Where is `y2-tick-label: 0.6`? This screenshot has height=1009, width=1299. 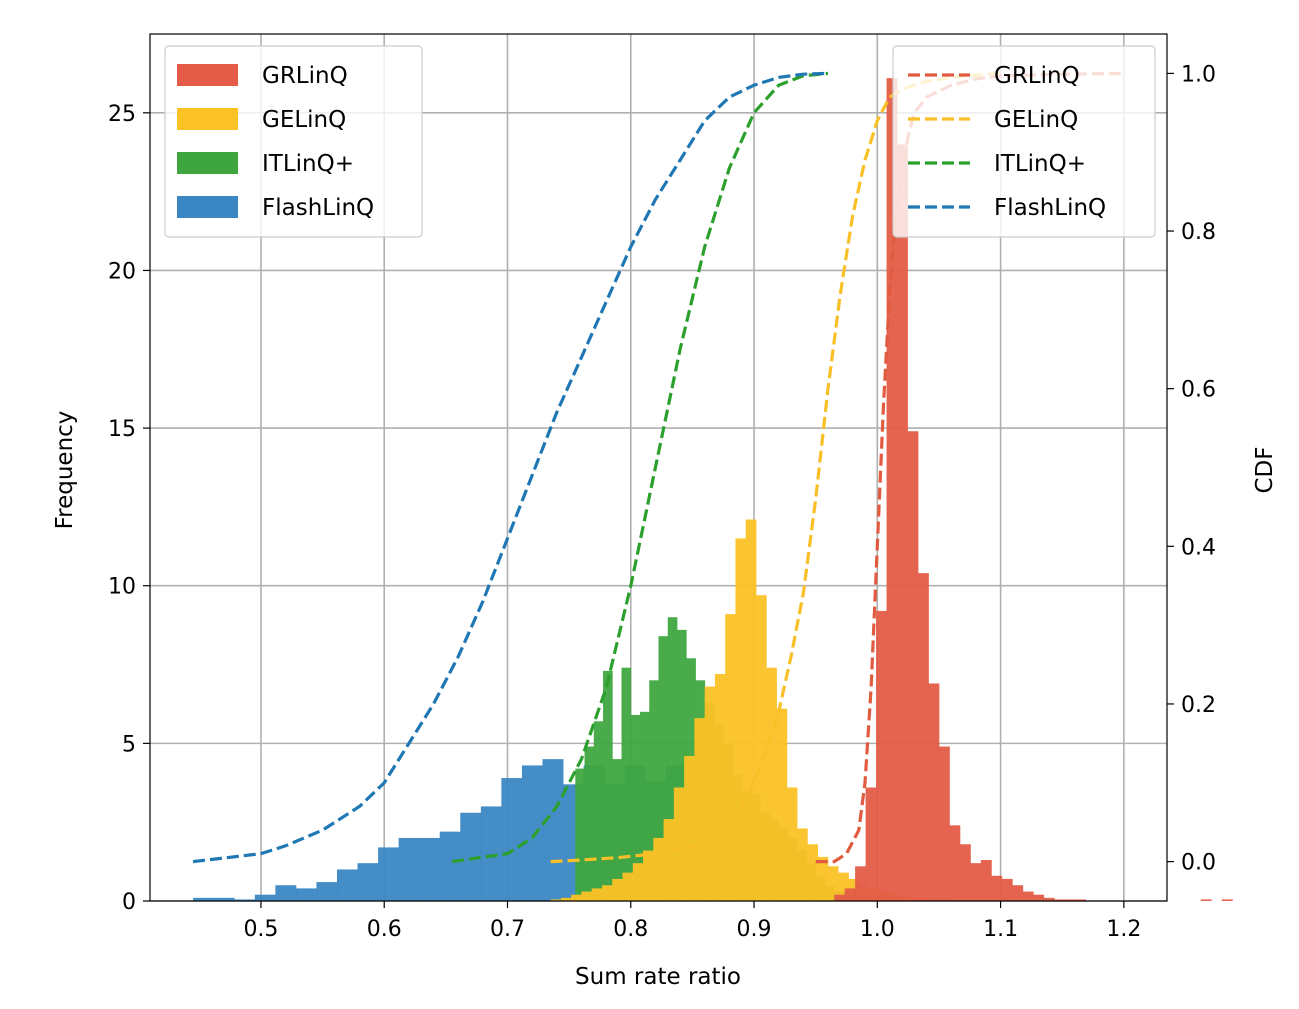
y2-tick-label: 0.6 is located at coordinates (1198, 390).